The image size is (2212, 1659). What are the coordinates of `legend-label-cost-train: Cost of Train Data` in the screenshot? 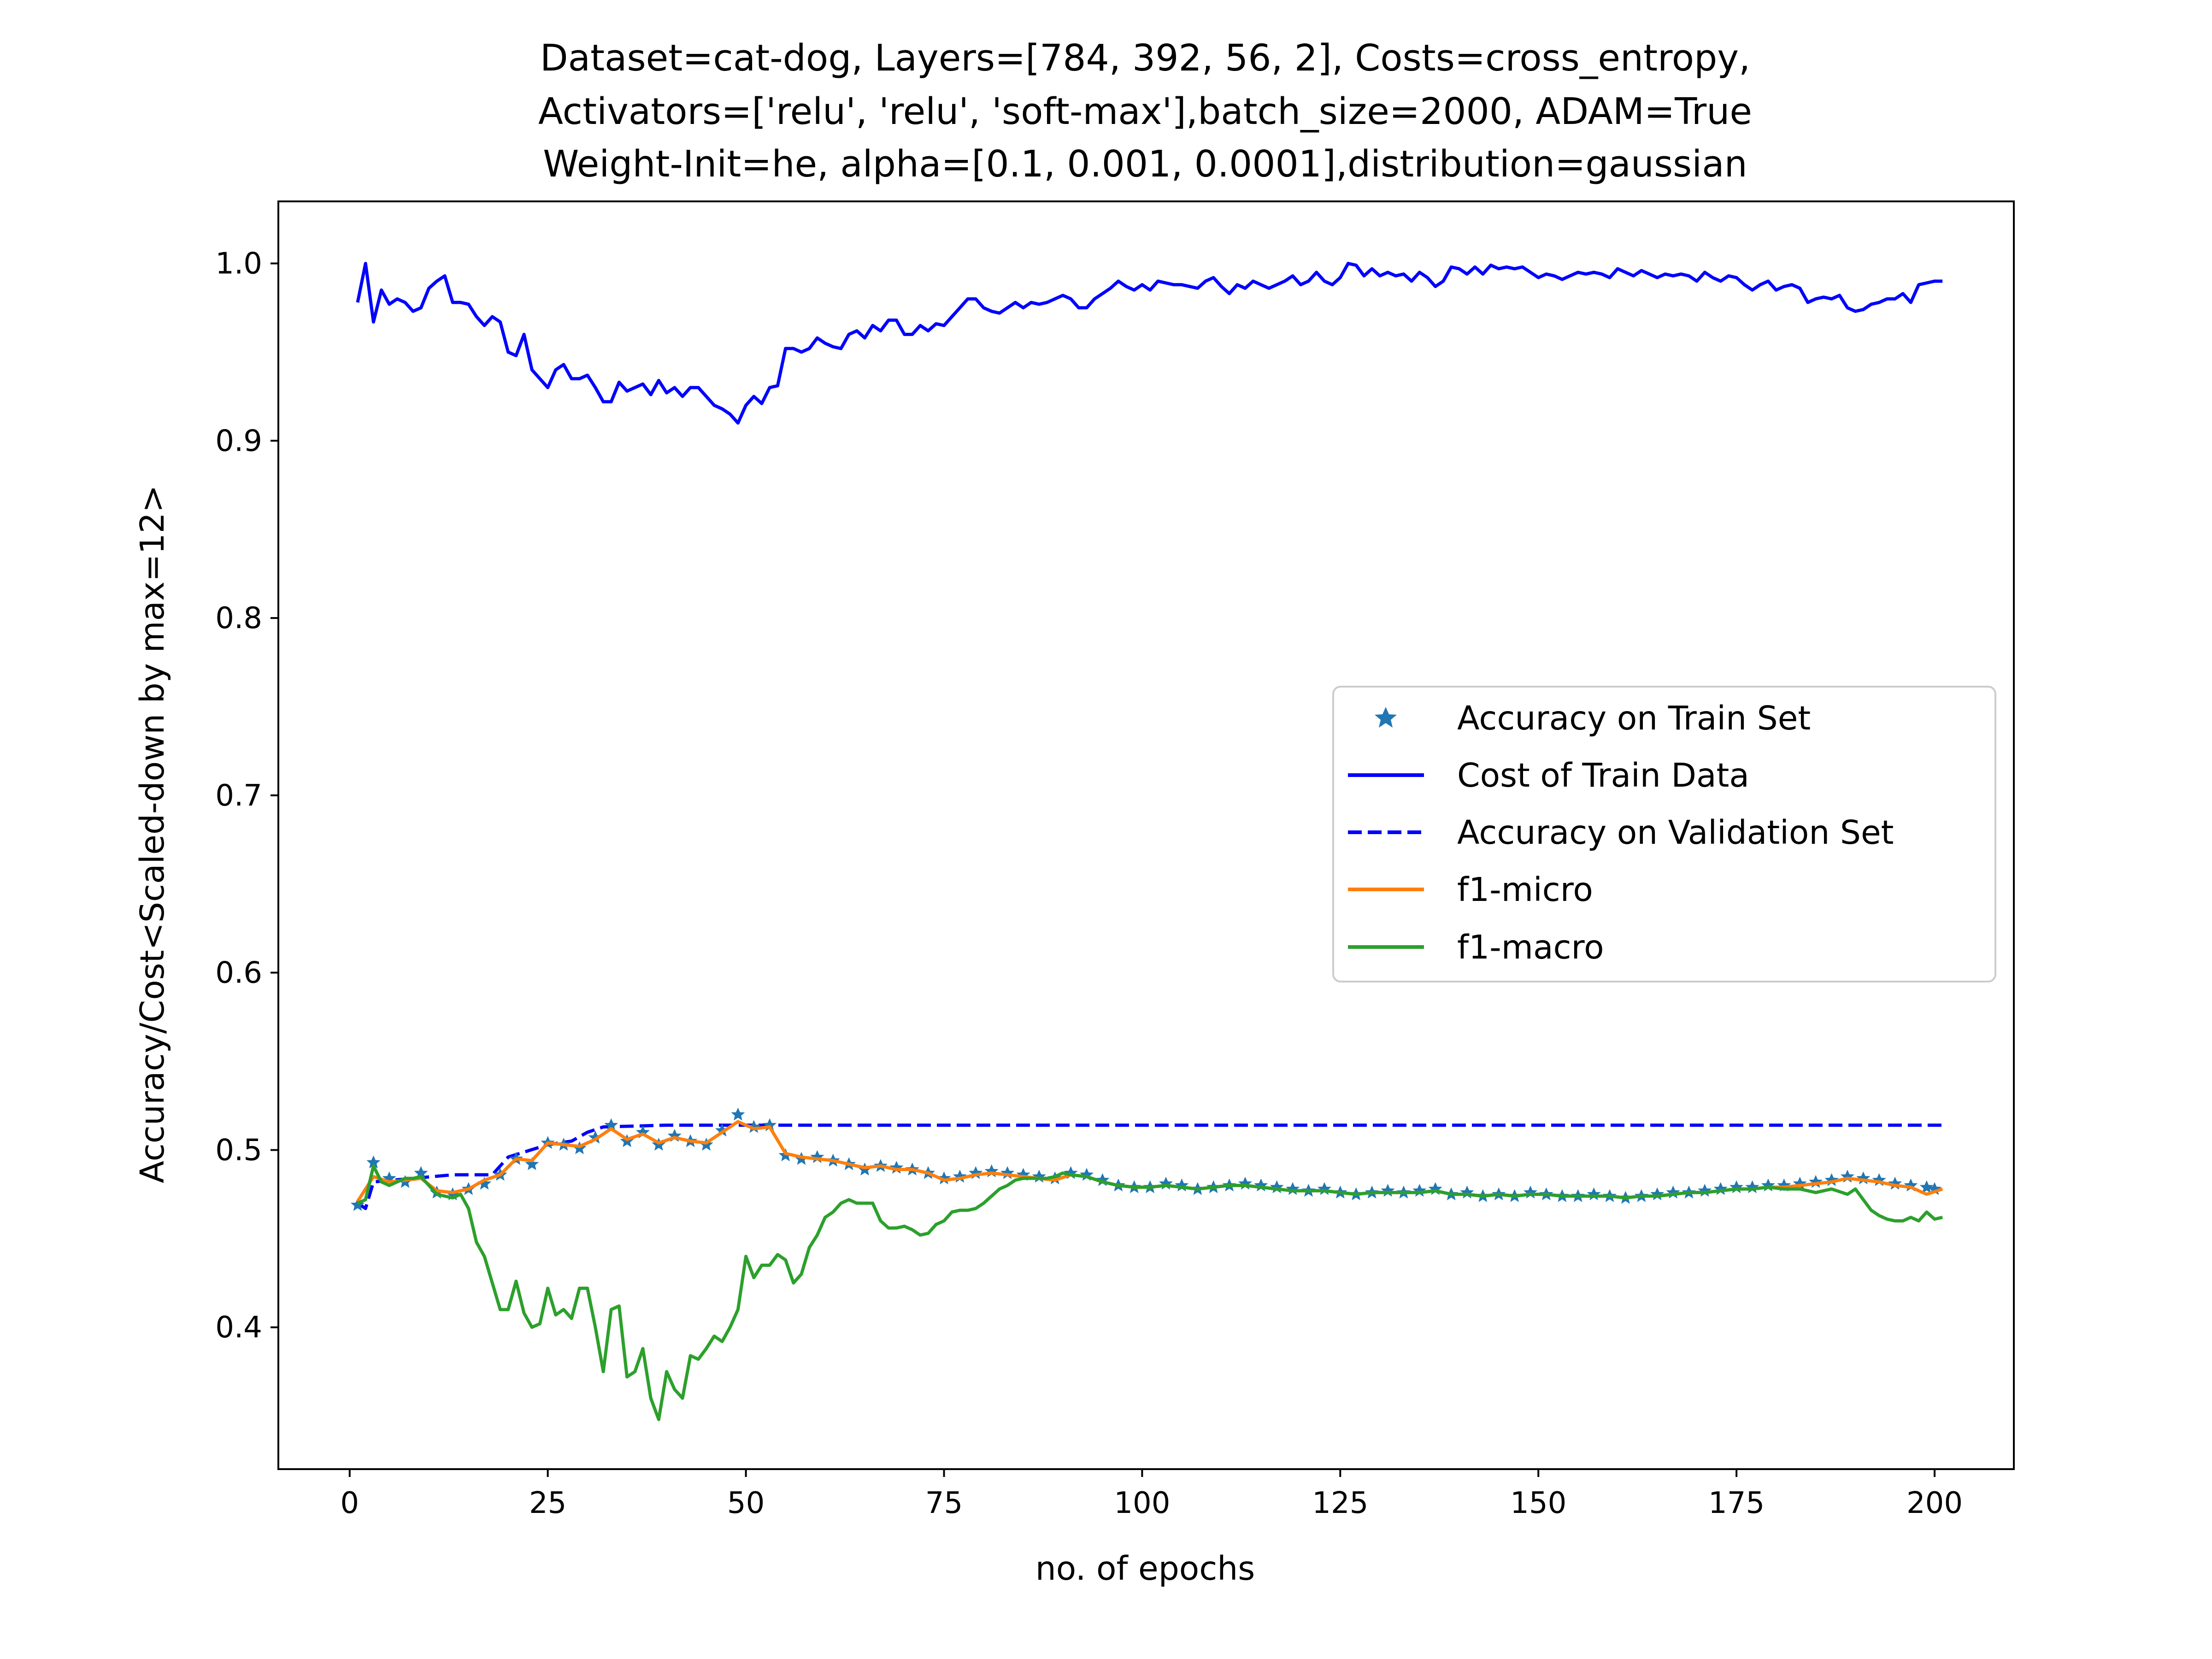 It's located at (1603, 775).